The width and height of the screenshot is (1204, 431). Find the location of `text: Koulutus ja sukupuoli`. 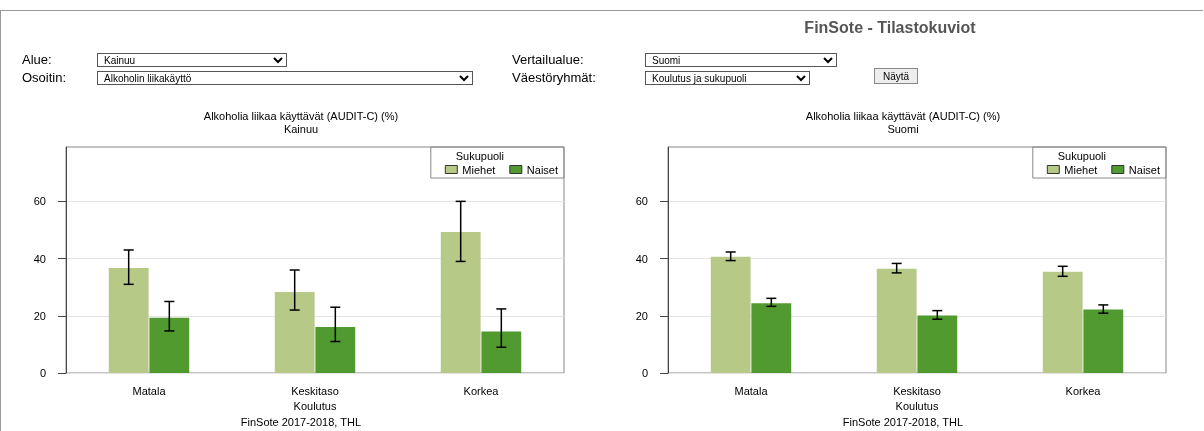

text: Koulutus ja sukupuoli is located at coordinates (727, 78).